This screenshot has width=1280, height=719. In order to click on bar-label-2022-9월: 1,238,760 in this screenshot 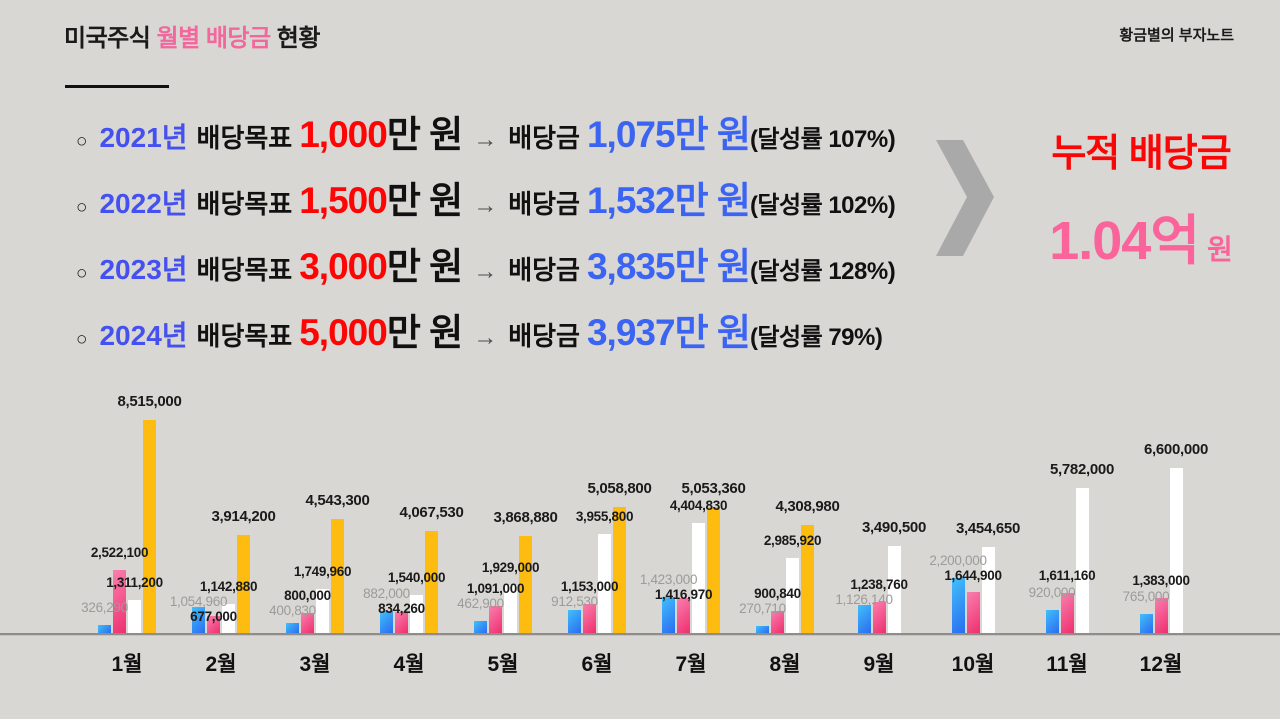, I will do `click(879, 584)`.